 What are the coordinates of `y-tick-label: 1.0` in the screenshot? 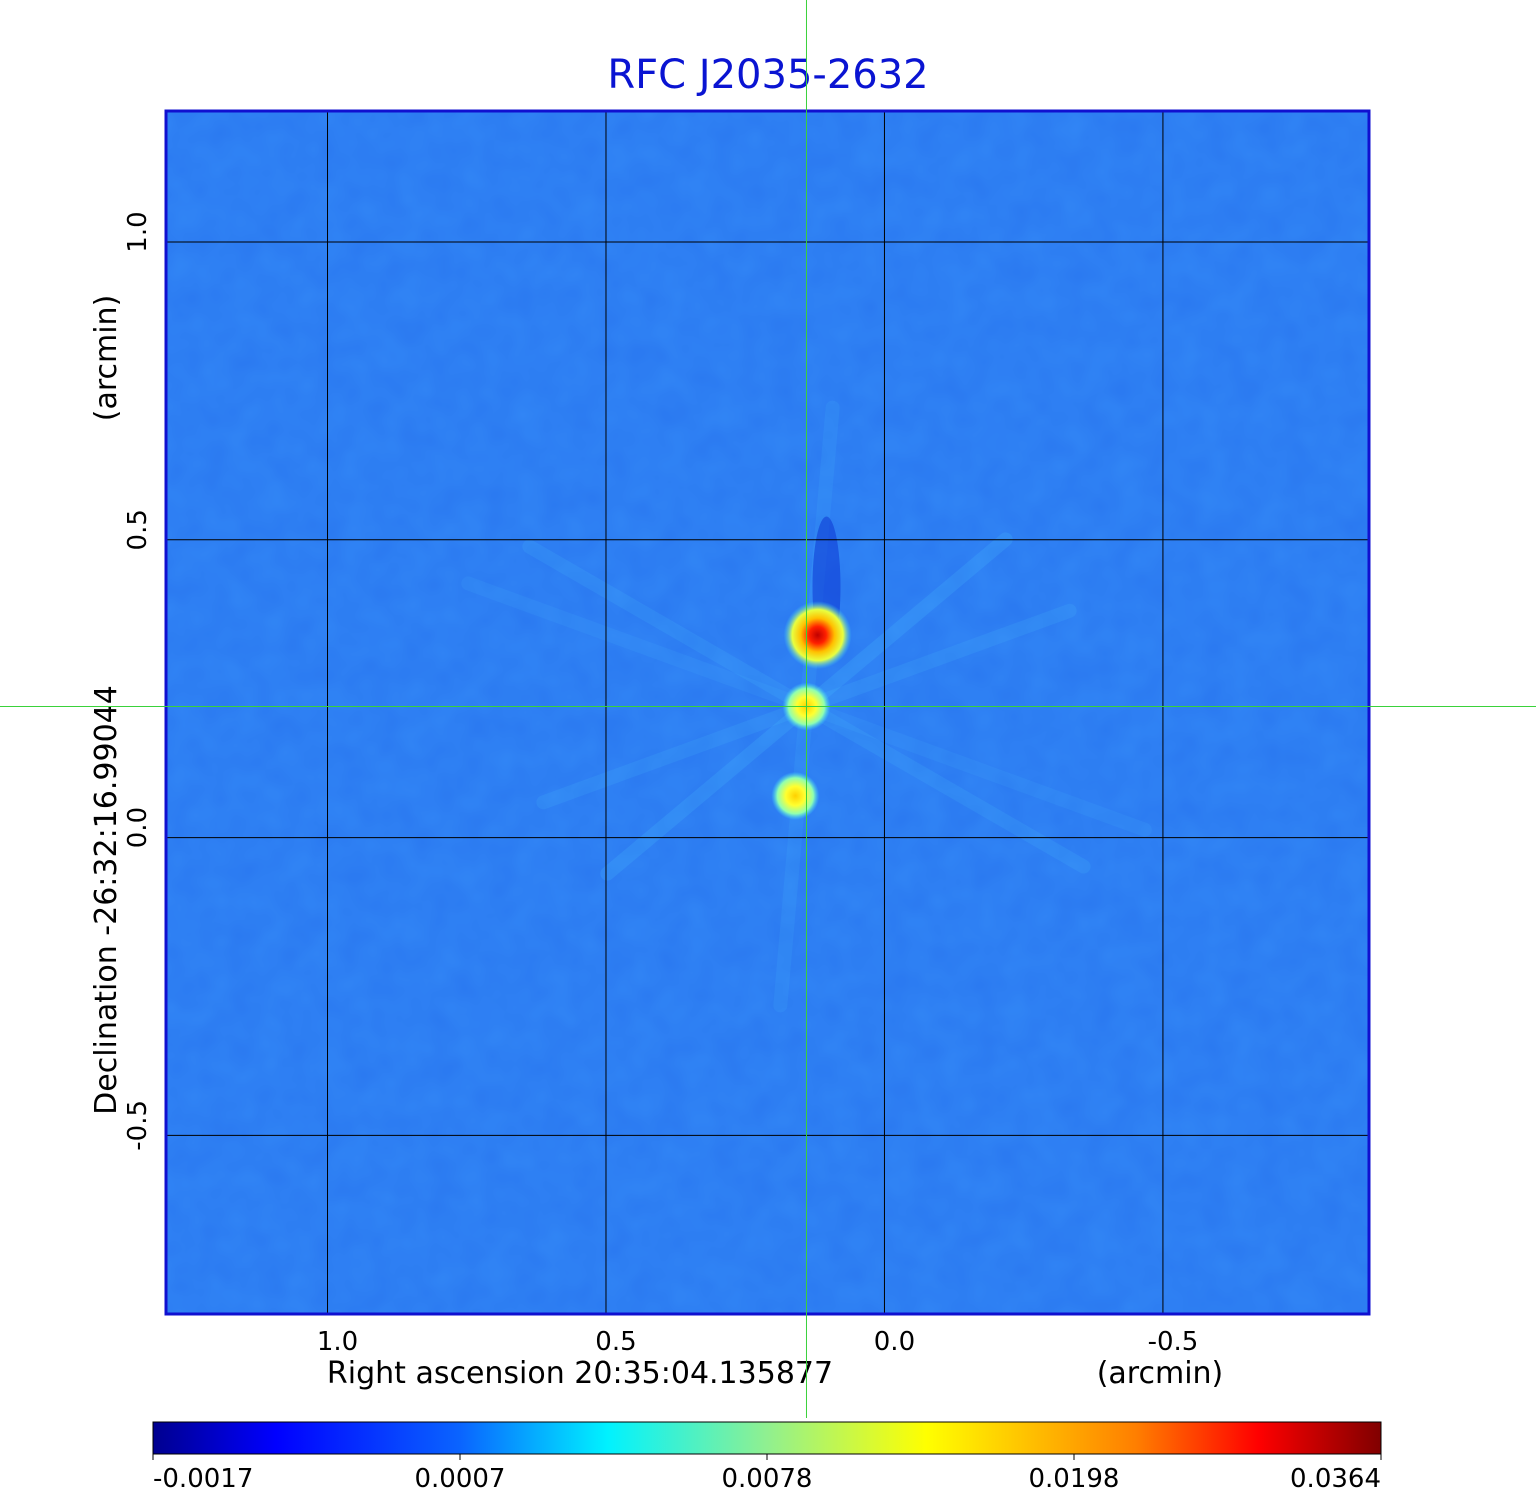 It's located at (138, 231).